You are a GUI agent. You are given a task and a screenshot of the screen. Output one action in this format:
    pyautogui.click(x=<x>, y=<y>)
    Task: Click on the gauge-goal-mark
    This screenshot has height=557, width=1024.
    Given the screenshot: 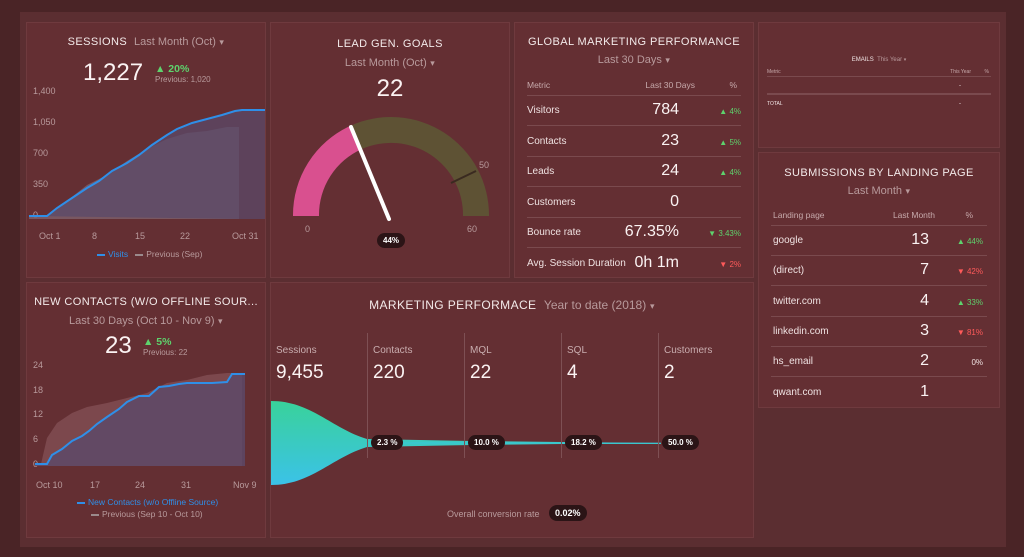 What is the action you would take?
    pyautogui.click(x=463, y=177)
    